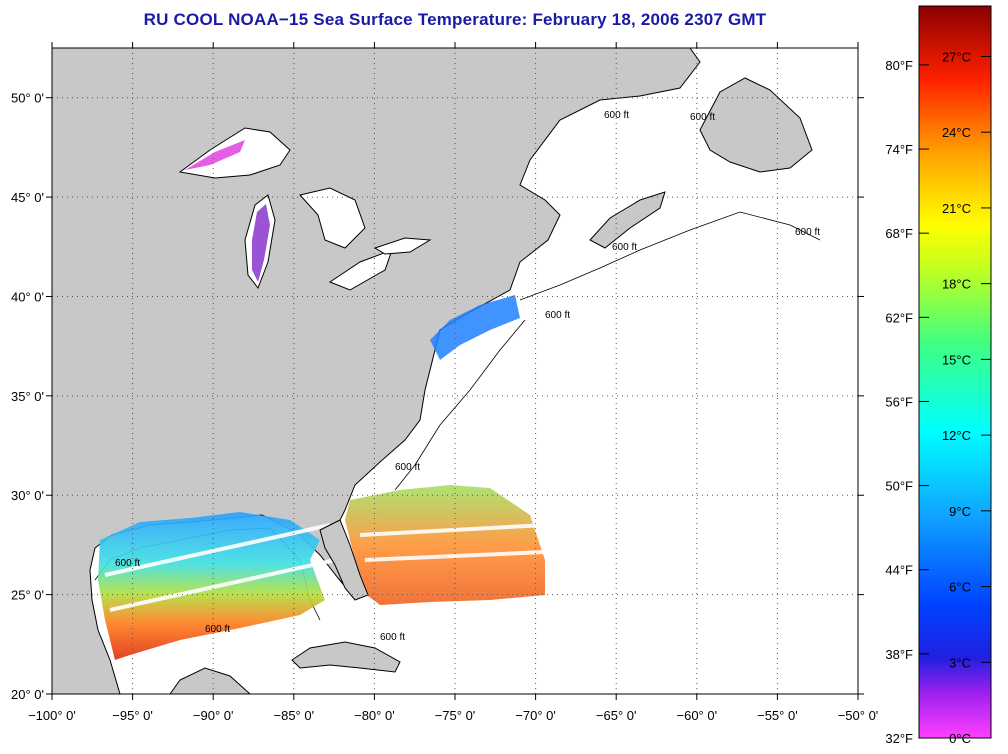 The image size is (1008, 754). I want to click on fahrenheit-label: 62°F, so click(899, 317).